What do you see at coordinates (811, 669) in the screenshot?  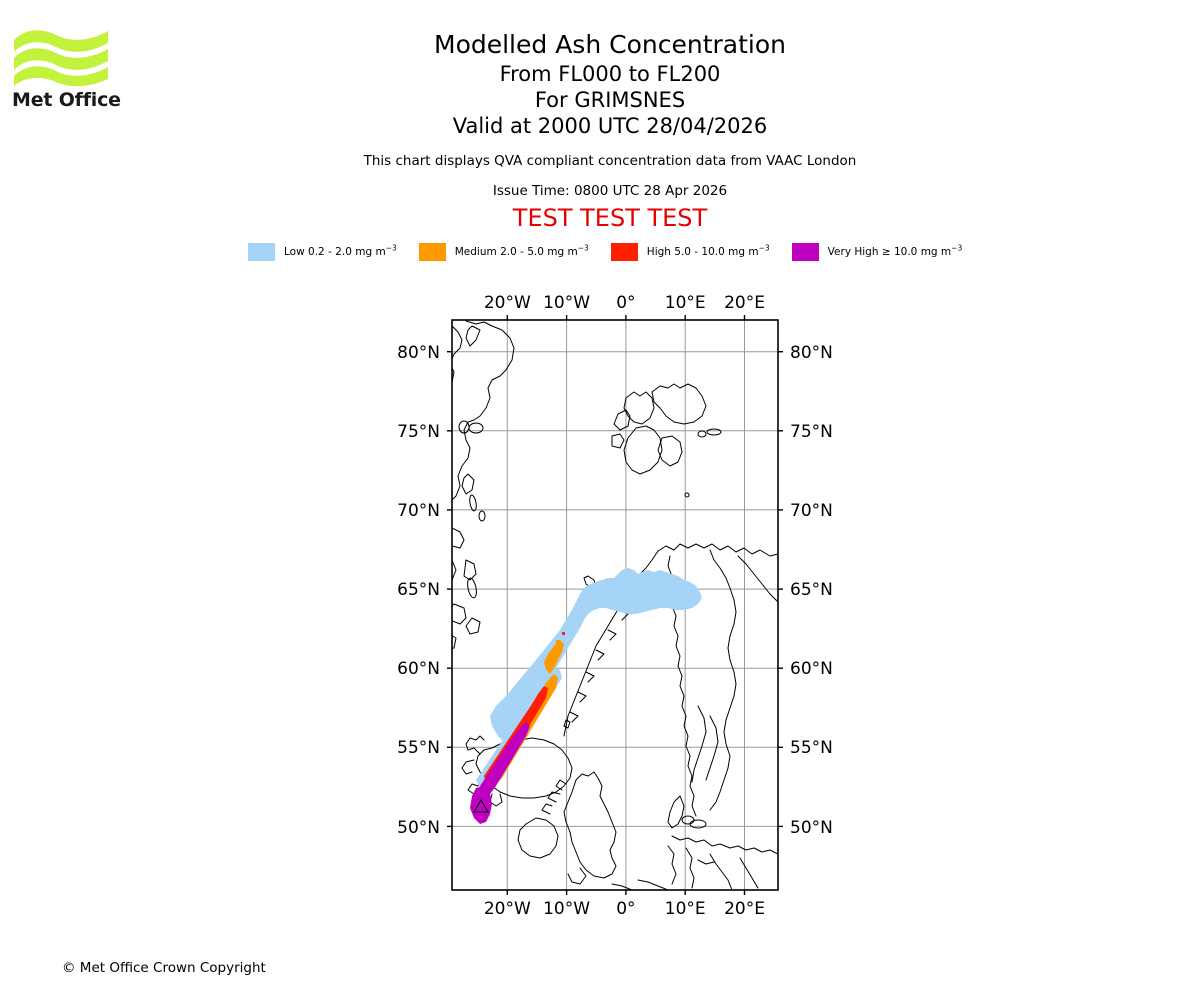 I see `lat-label-right-60: 60°N` at bounding box center [811, 669].